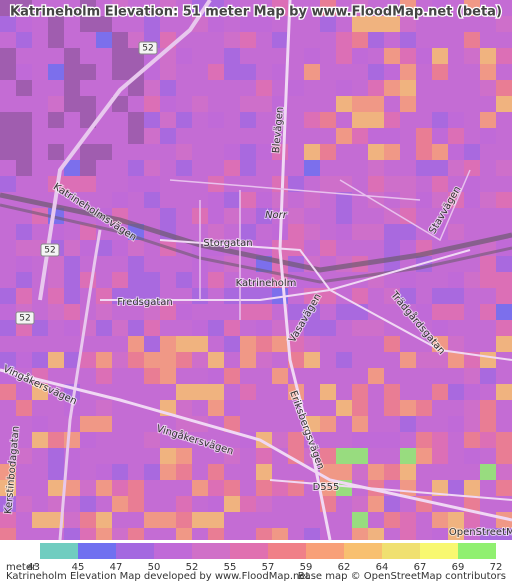 The width and height of the screenshot is (512, 586). I want to click on place-label: Blevägen, so click(278, 129).